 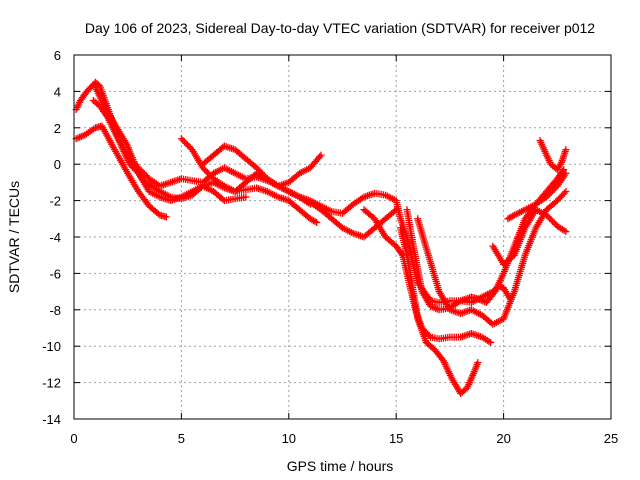 What do you see at coordinates (14, 237) in the screenshot?
I see `y-axis-label: SDTVAR / TECUs` at bounding box center [14, 237].